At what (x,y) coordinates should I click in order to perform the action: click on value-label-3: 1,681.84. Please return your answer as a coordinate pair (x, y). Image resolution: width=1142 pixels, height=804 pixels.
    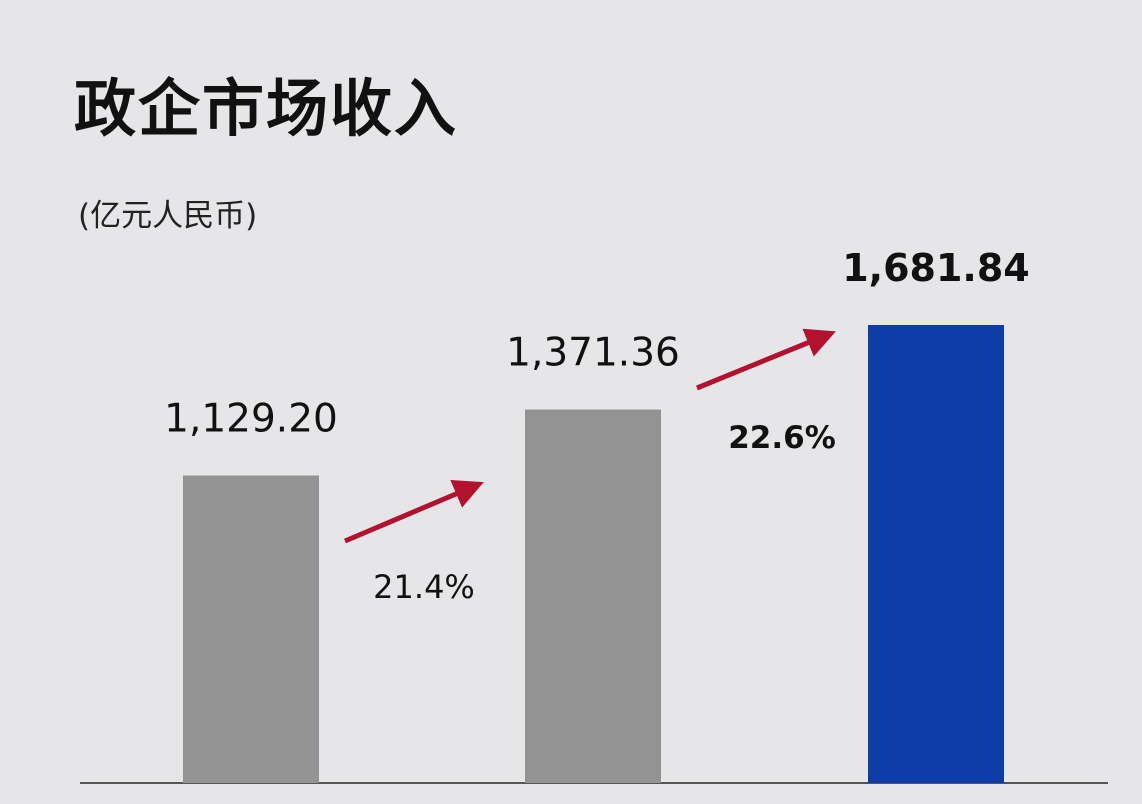
    Looking at the image, I should click on (936, 268).